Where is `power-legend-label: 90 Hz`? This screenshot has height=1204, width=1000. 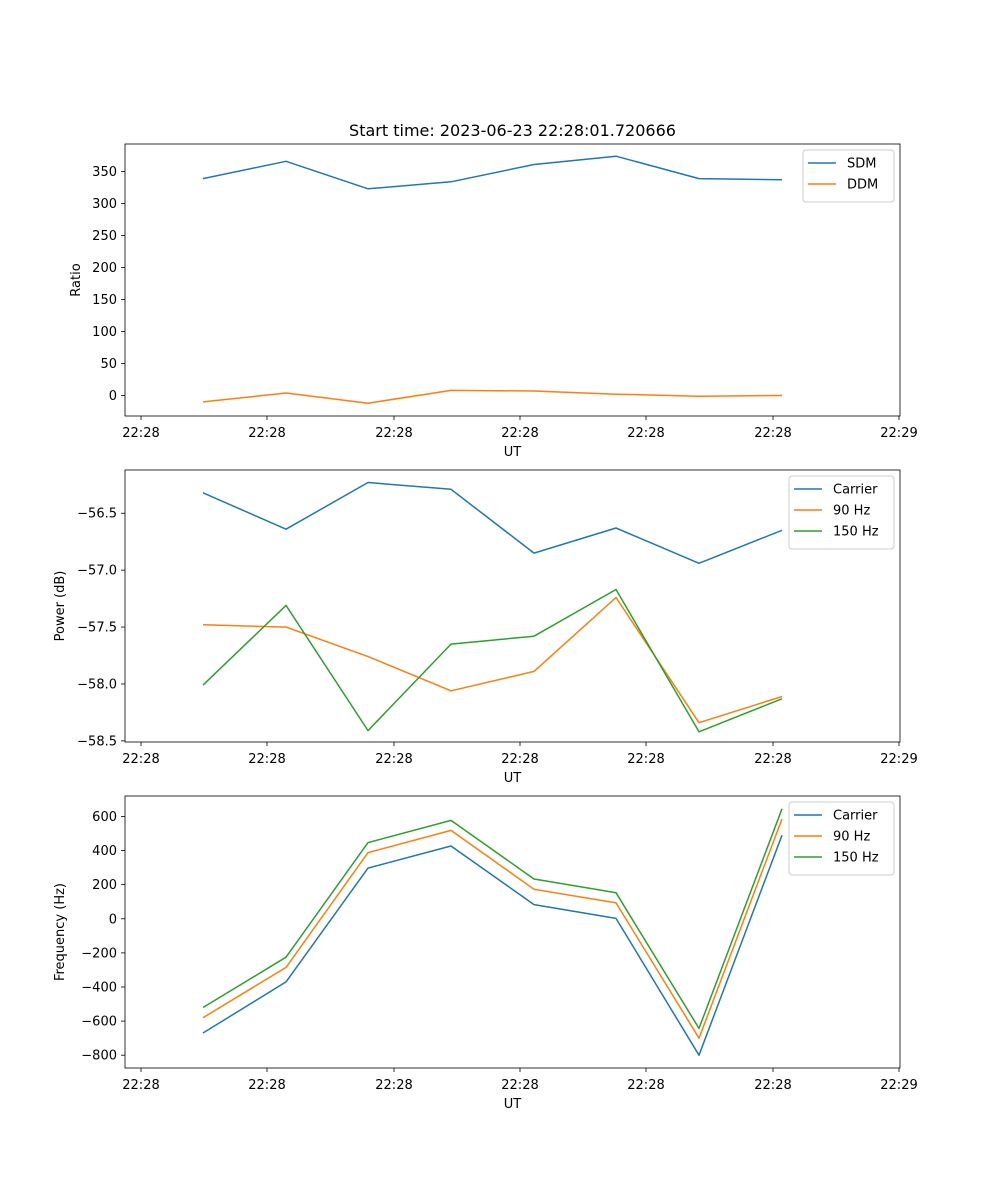 power-legend-label: 90 Hz is located at coordinates (851, 511).